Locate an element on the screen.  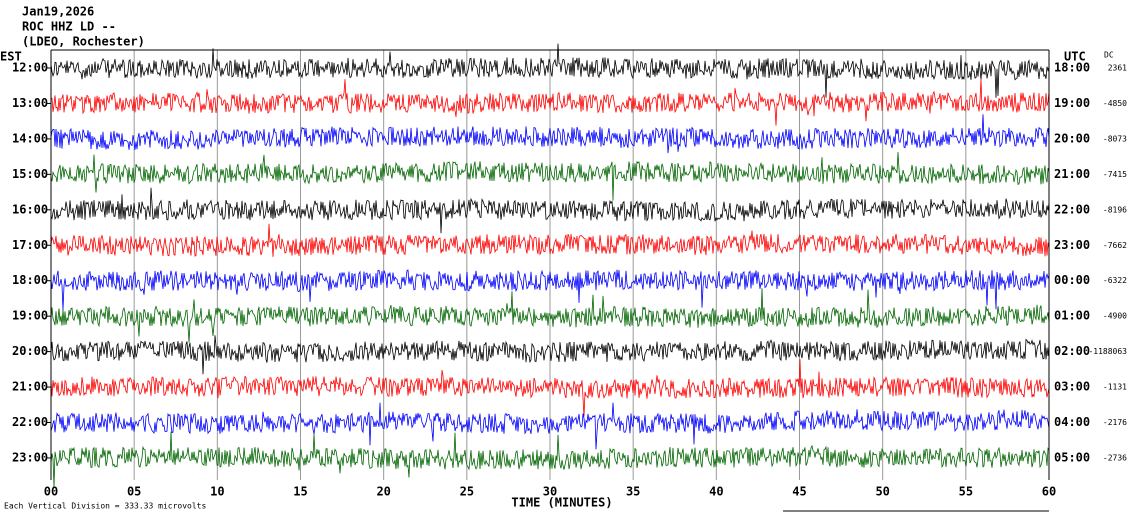
dc-value: -6322 is located at coordinates (1115, 280).